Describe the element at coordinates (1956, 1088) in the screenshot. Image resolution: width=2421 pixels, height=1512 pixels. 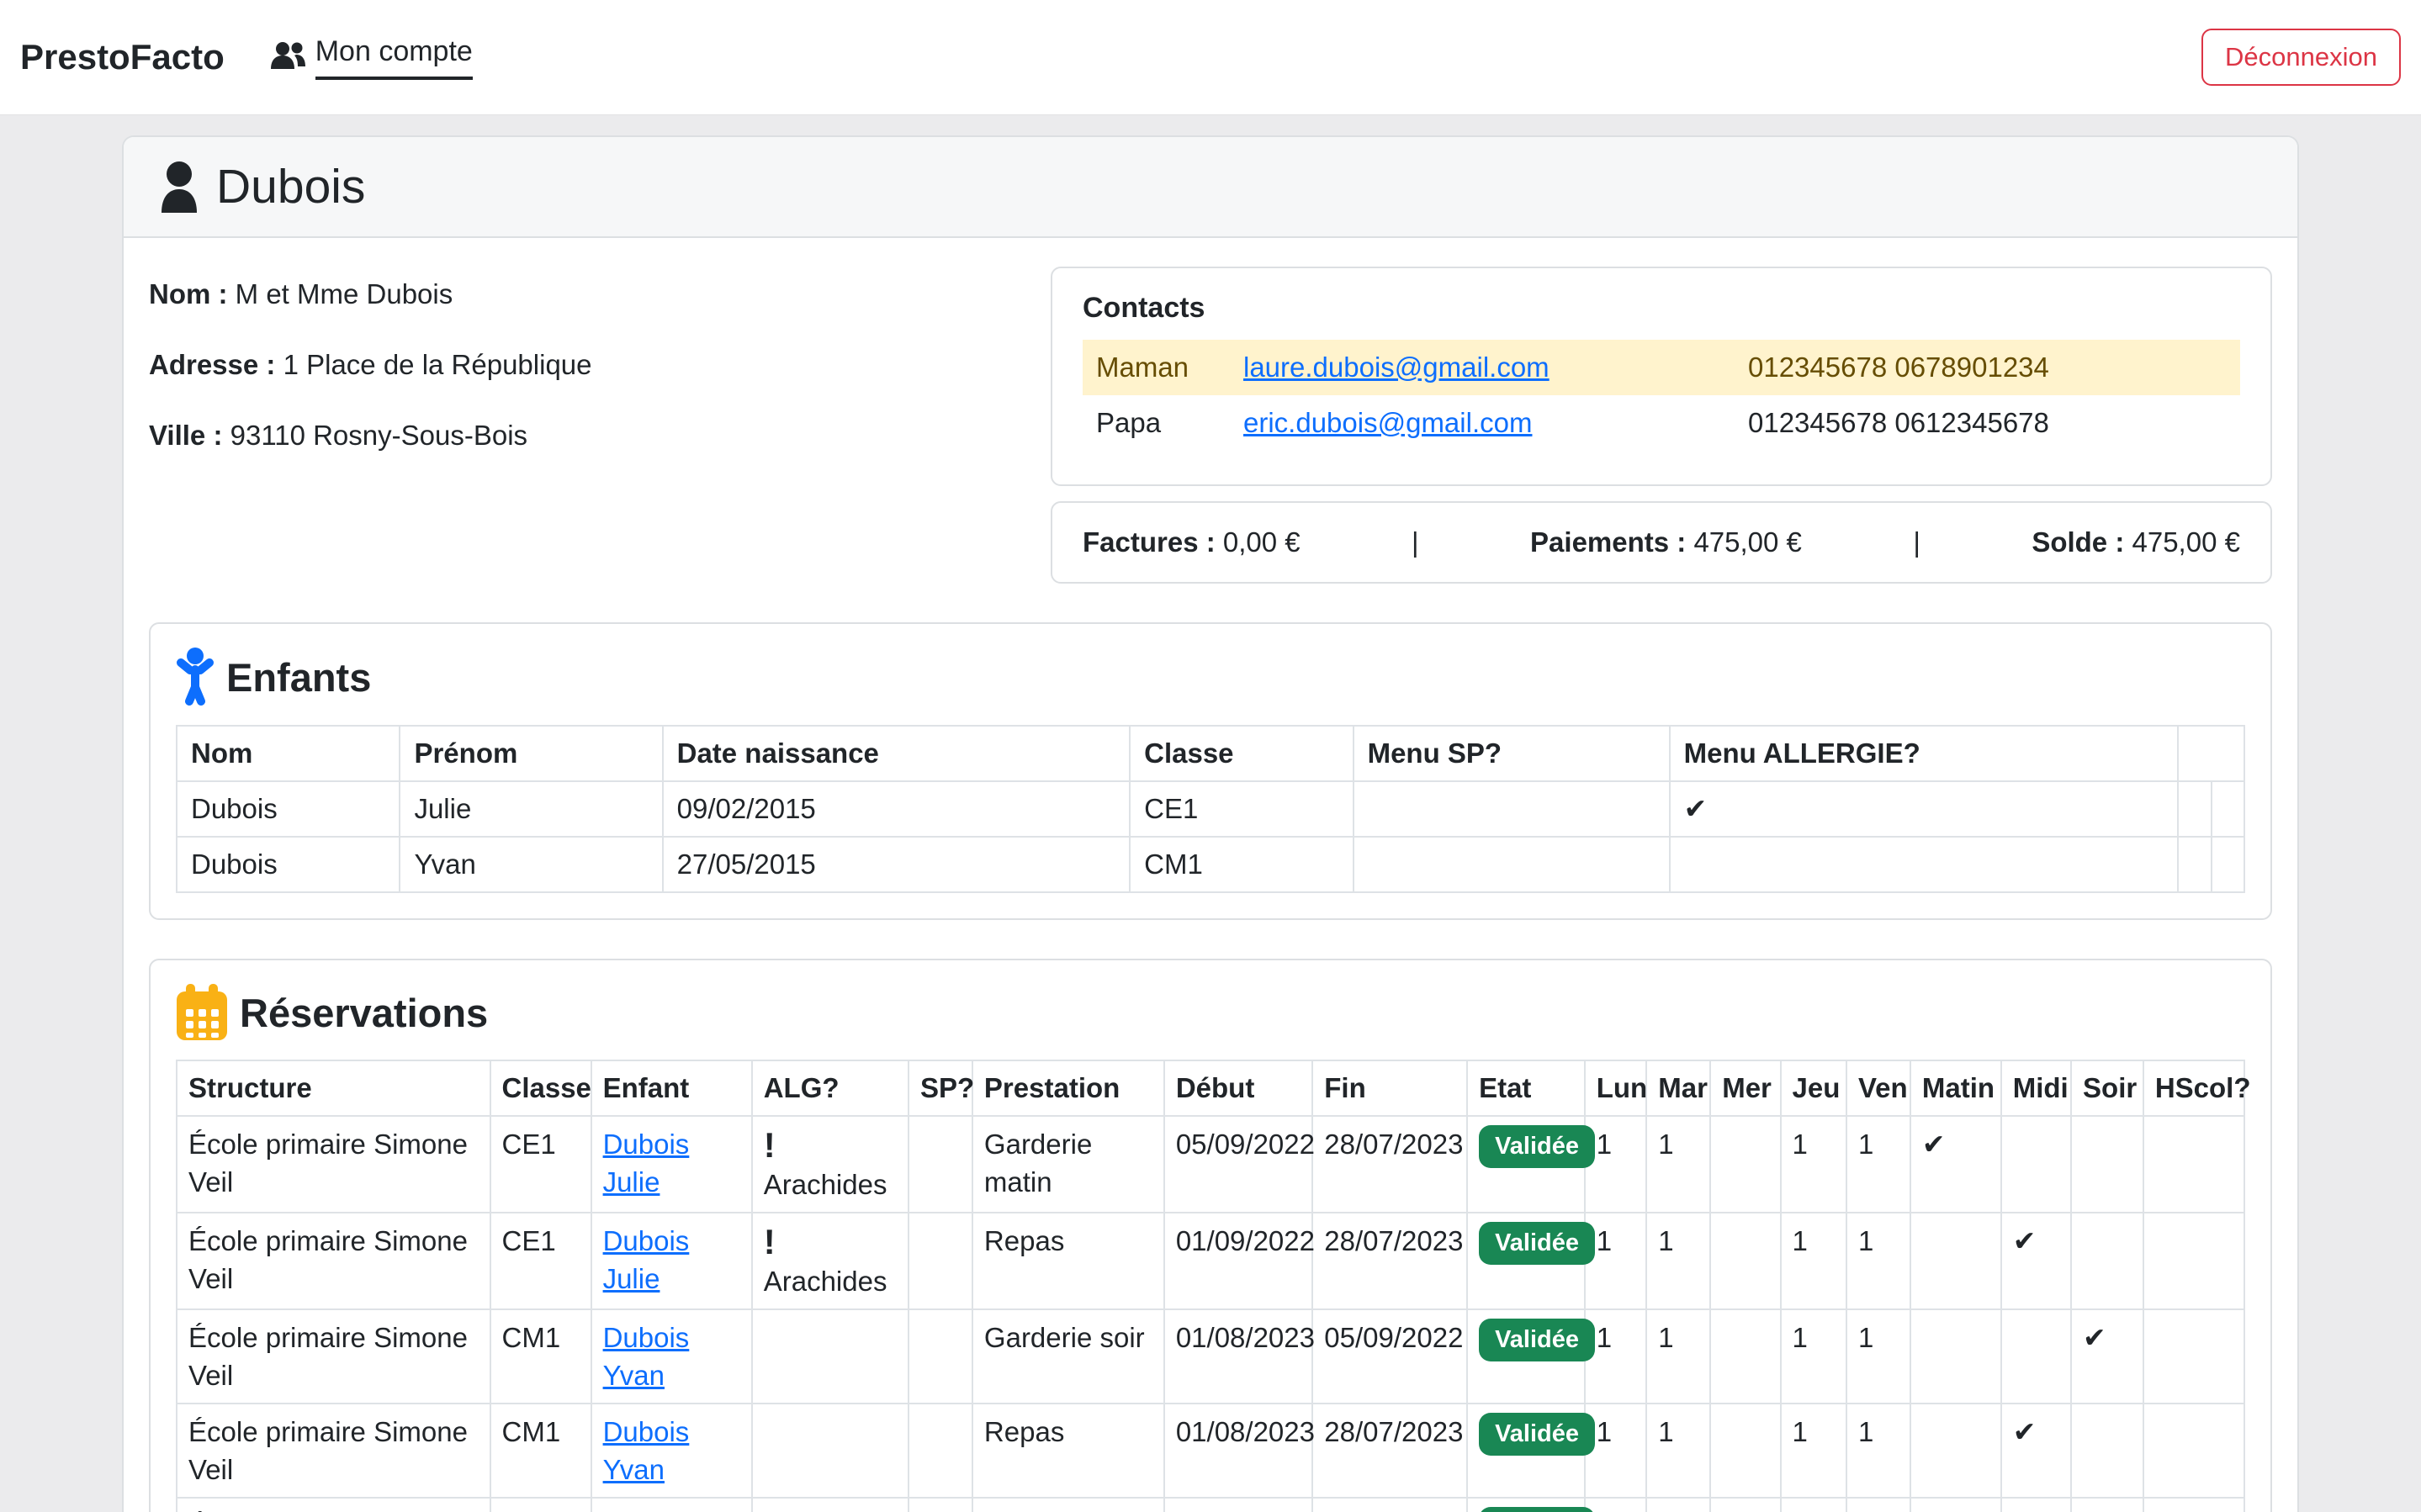
I see `col-matin: Matin` at that location.